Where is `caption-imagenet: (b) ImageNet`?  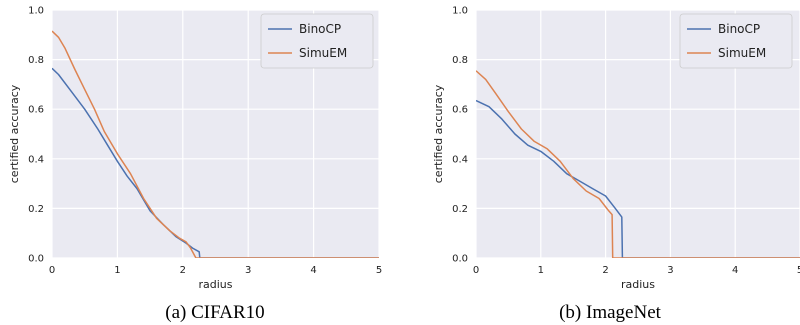
caption-imagenet: (b) ImageNet is located at coordinates (610, 312).